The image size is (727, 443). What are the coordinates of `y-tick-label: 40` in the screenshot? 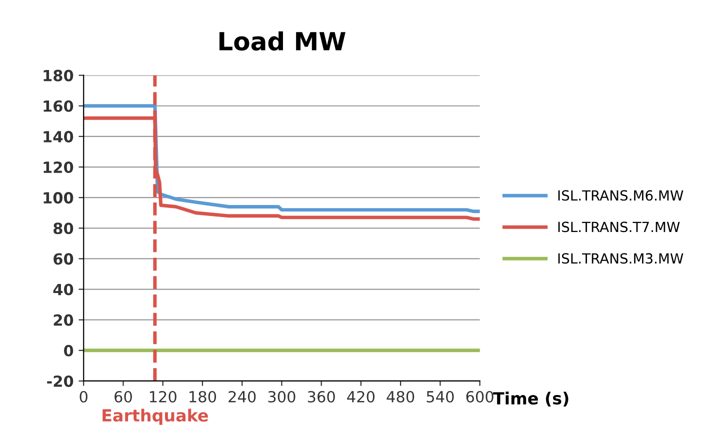 It's located at (63, 290).